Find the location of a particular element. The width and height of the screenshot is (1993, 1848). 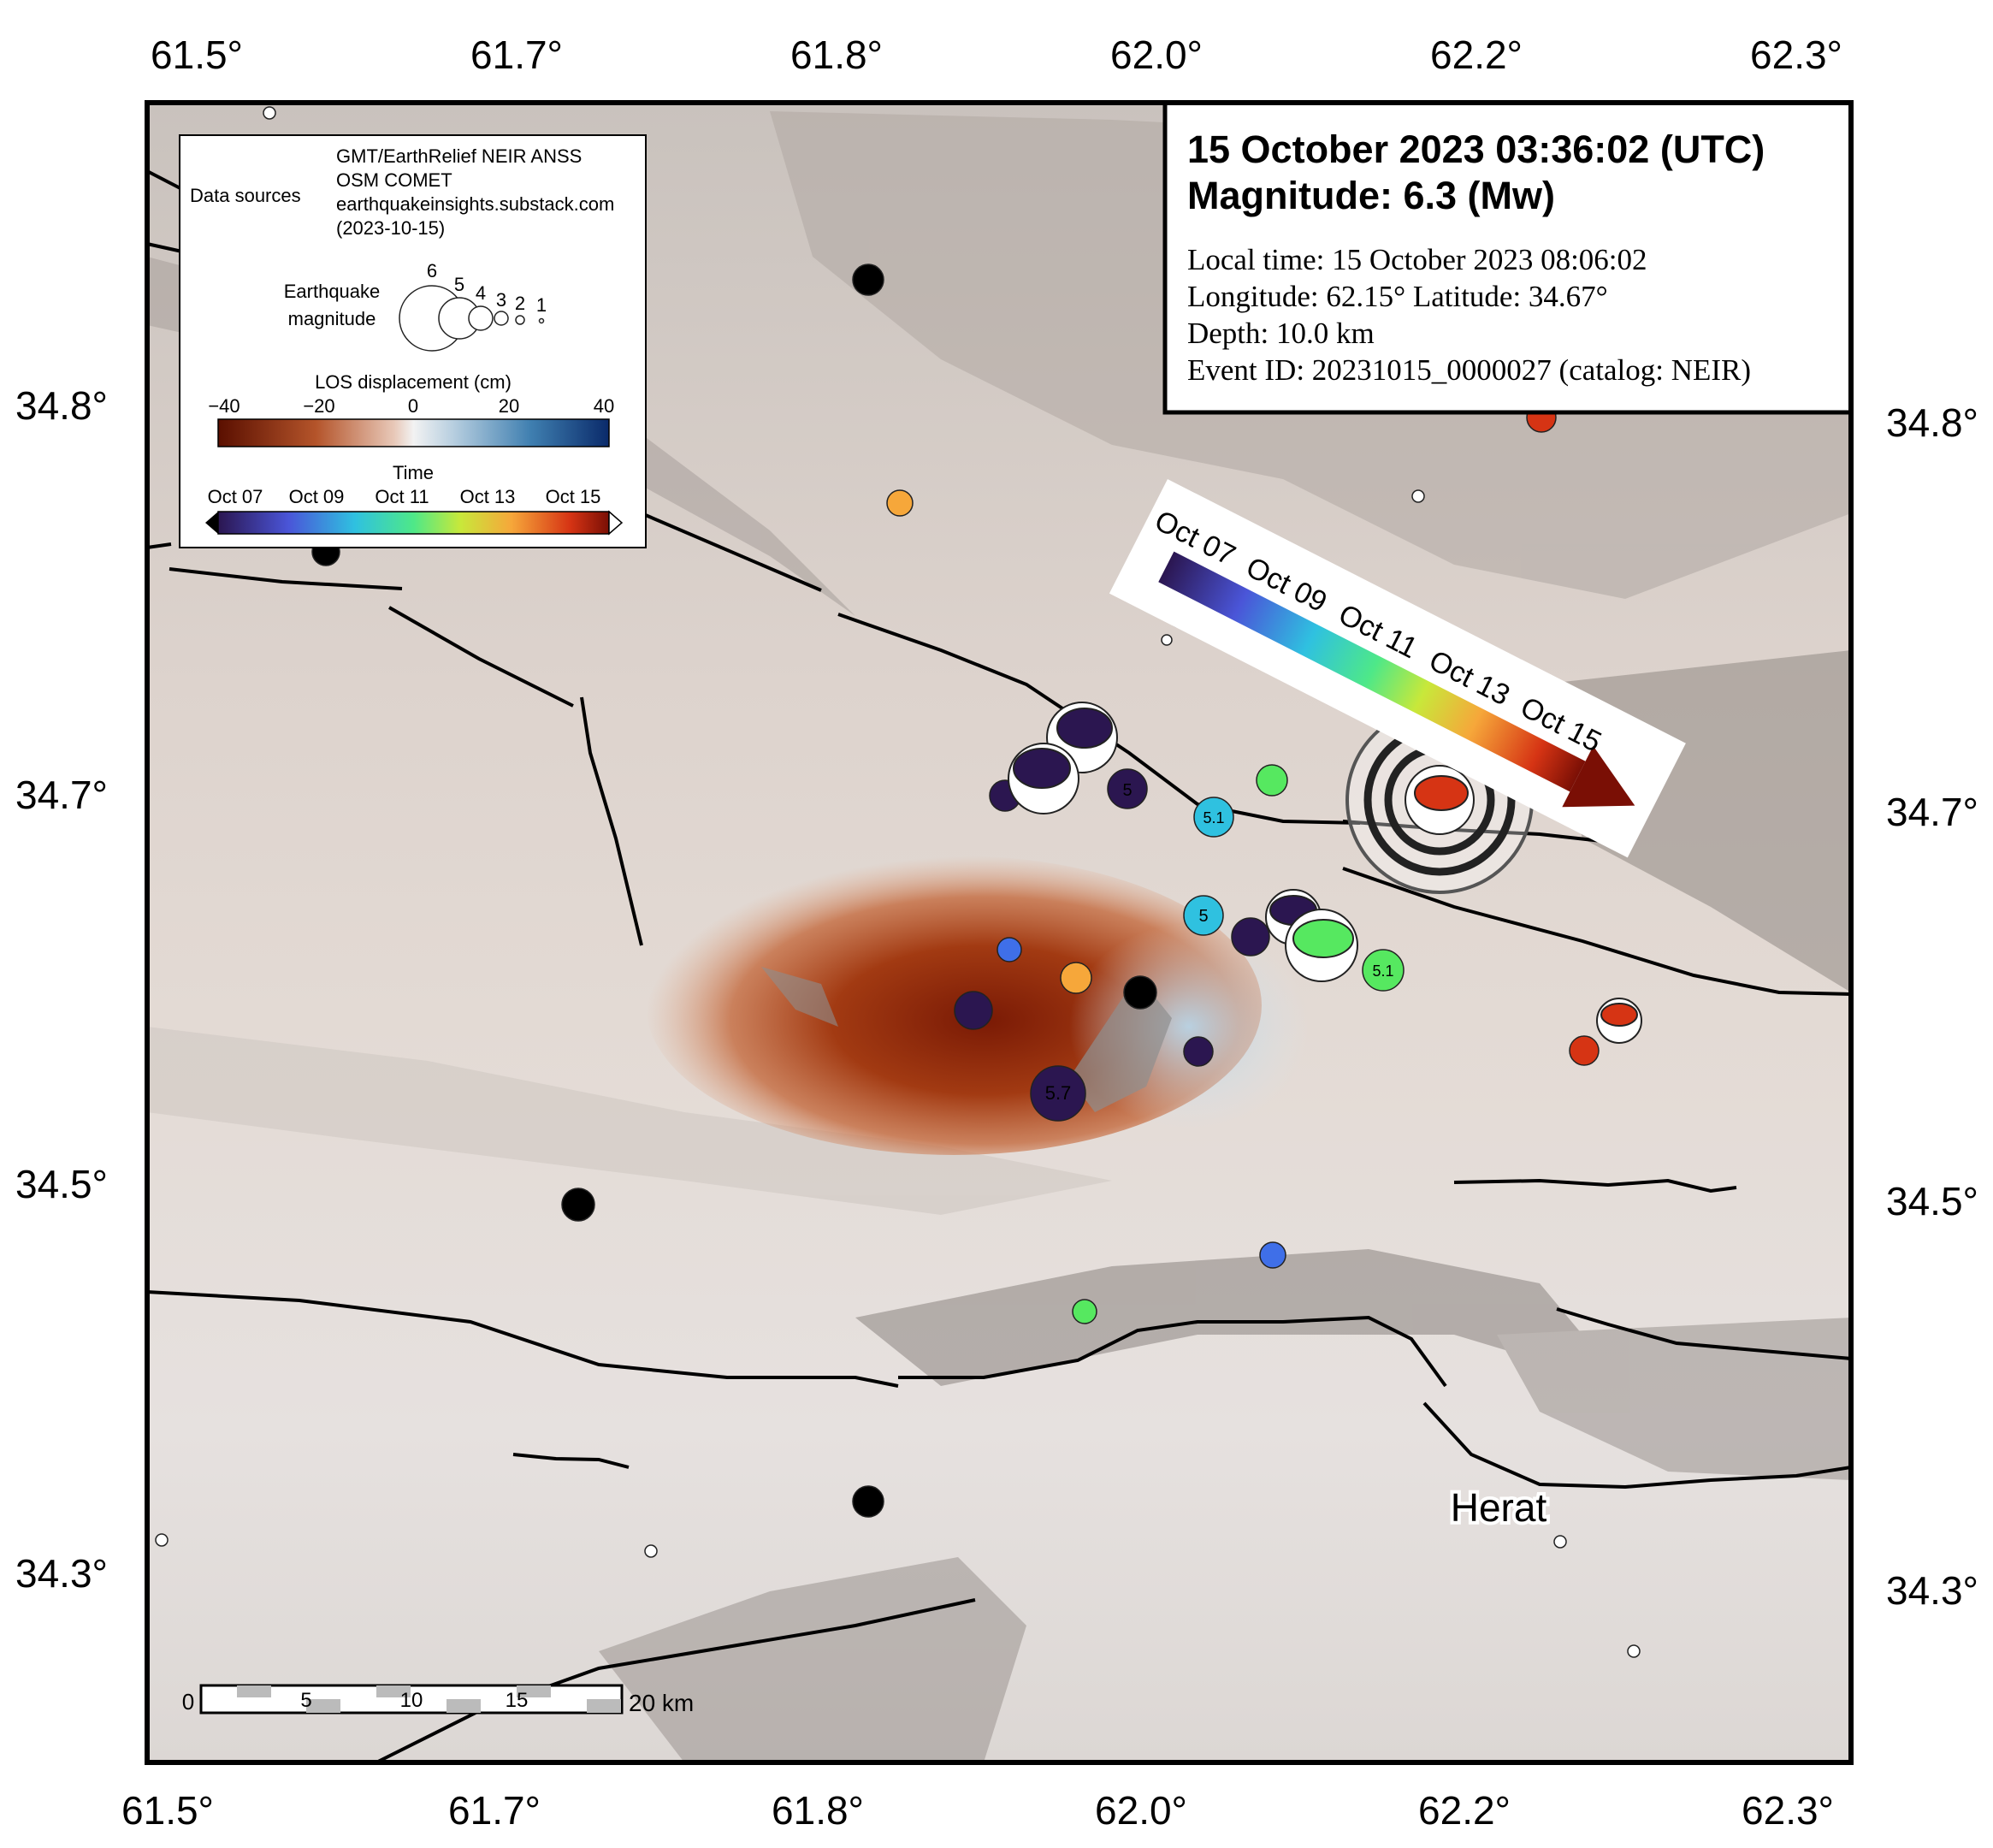

time-colorbar-left-cap is located at coordinates (212, 523).